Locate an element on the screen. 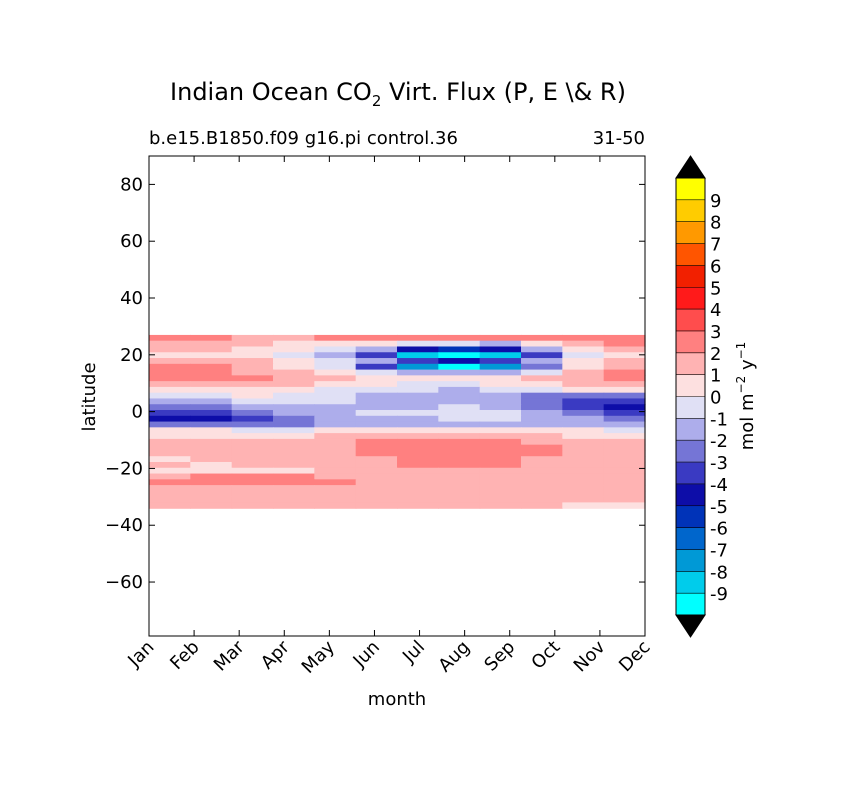 This screenshot has width=841, height=788. colorbar-label-exp1: −2 is located at coordinates (741, 385).